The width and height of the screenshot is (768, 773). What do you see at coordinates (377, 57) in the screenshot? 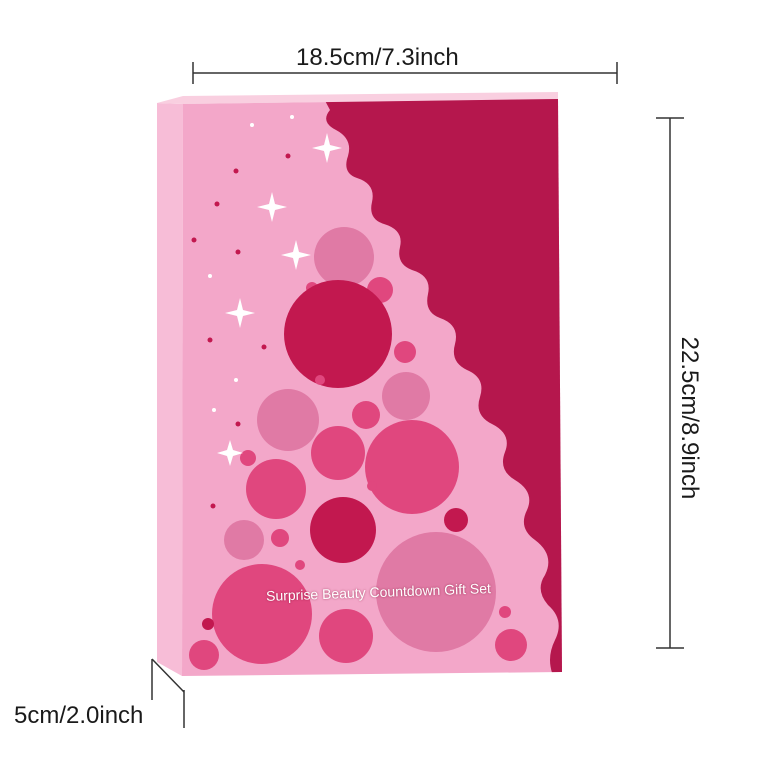
I see `width-label: 18.5cm/7.3inch` at bounding box center [377, 57].